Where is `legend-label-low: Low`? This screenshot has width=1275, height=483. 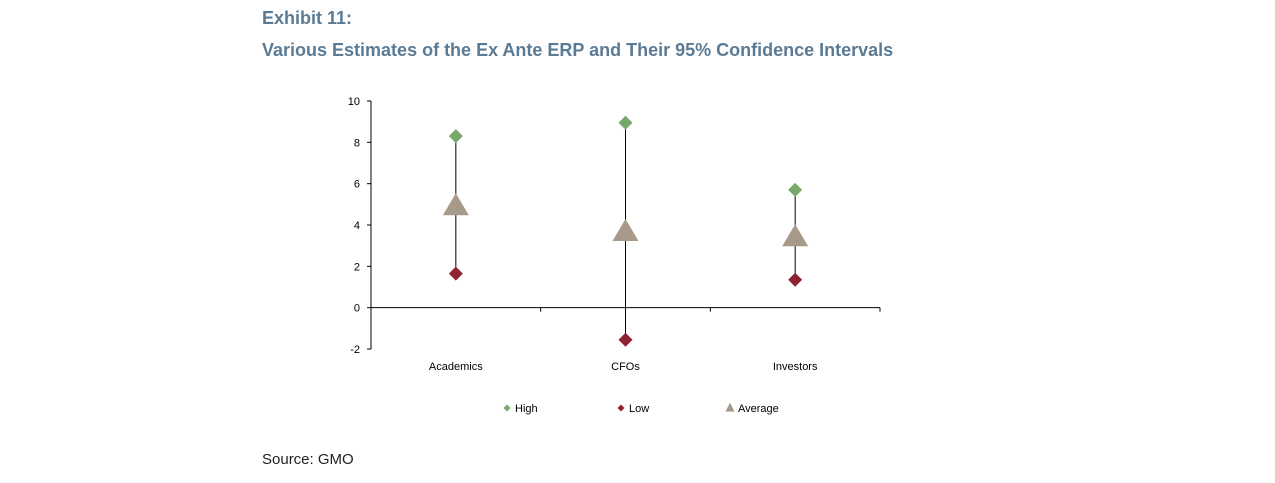
legend-label-low: Low is located at coordinates (639, 409).